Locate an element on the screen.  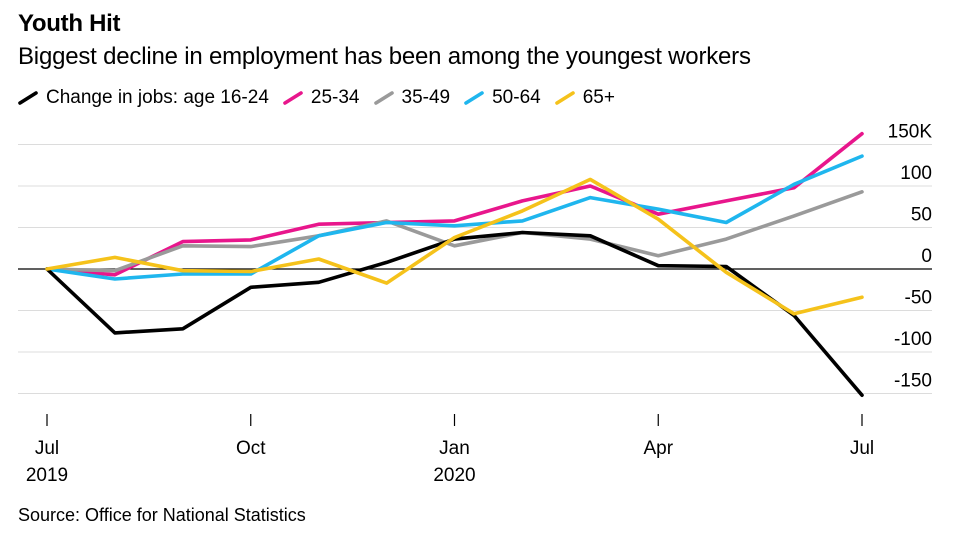
legend-item: 25-34 is located at coordinates (321, 98).